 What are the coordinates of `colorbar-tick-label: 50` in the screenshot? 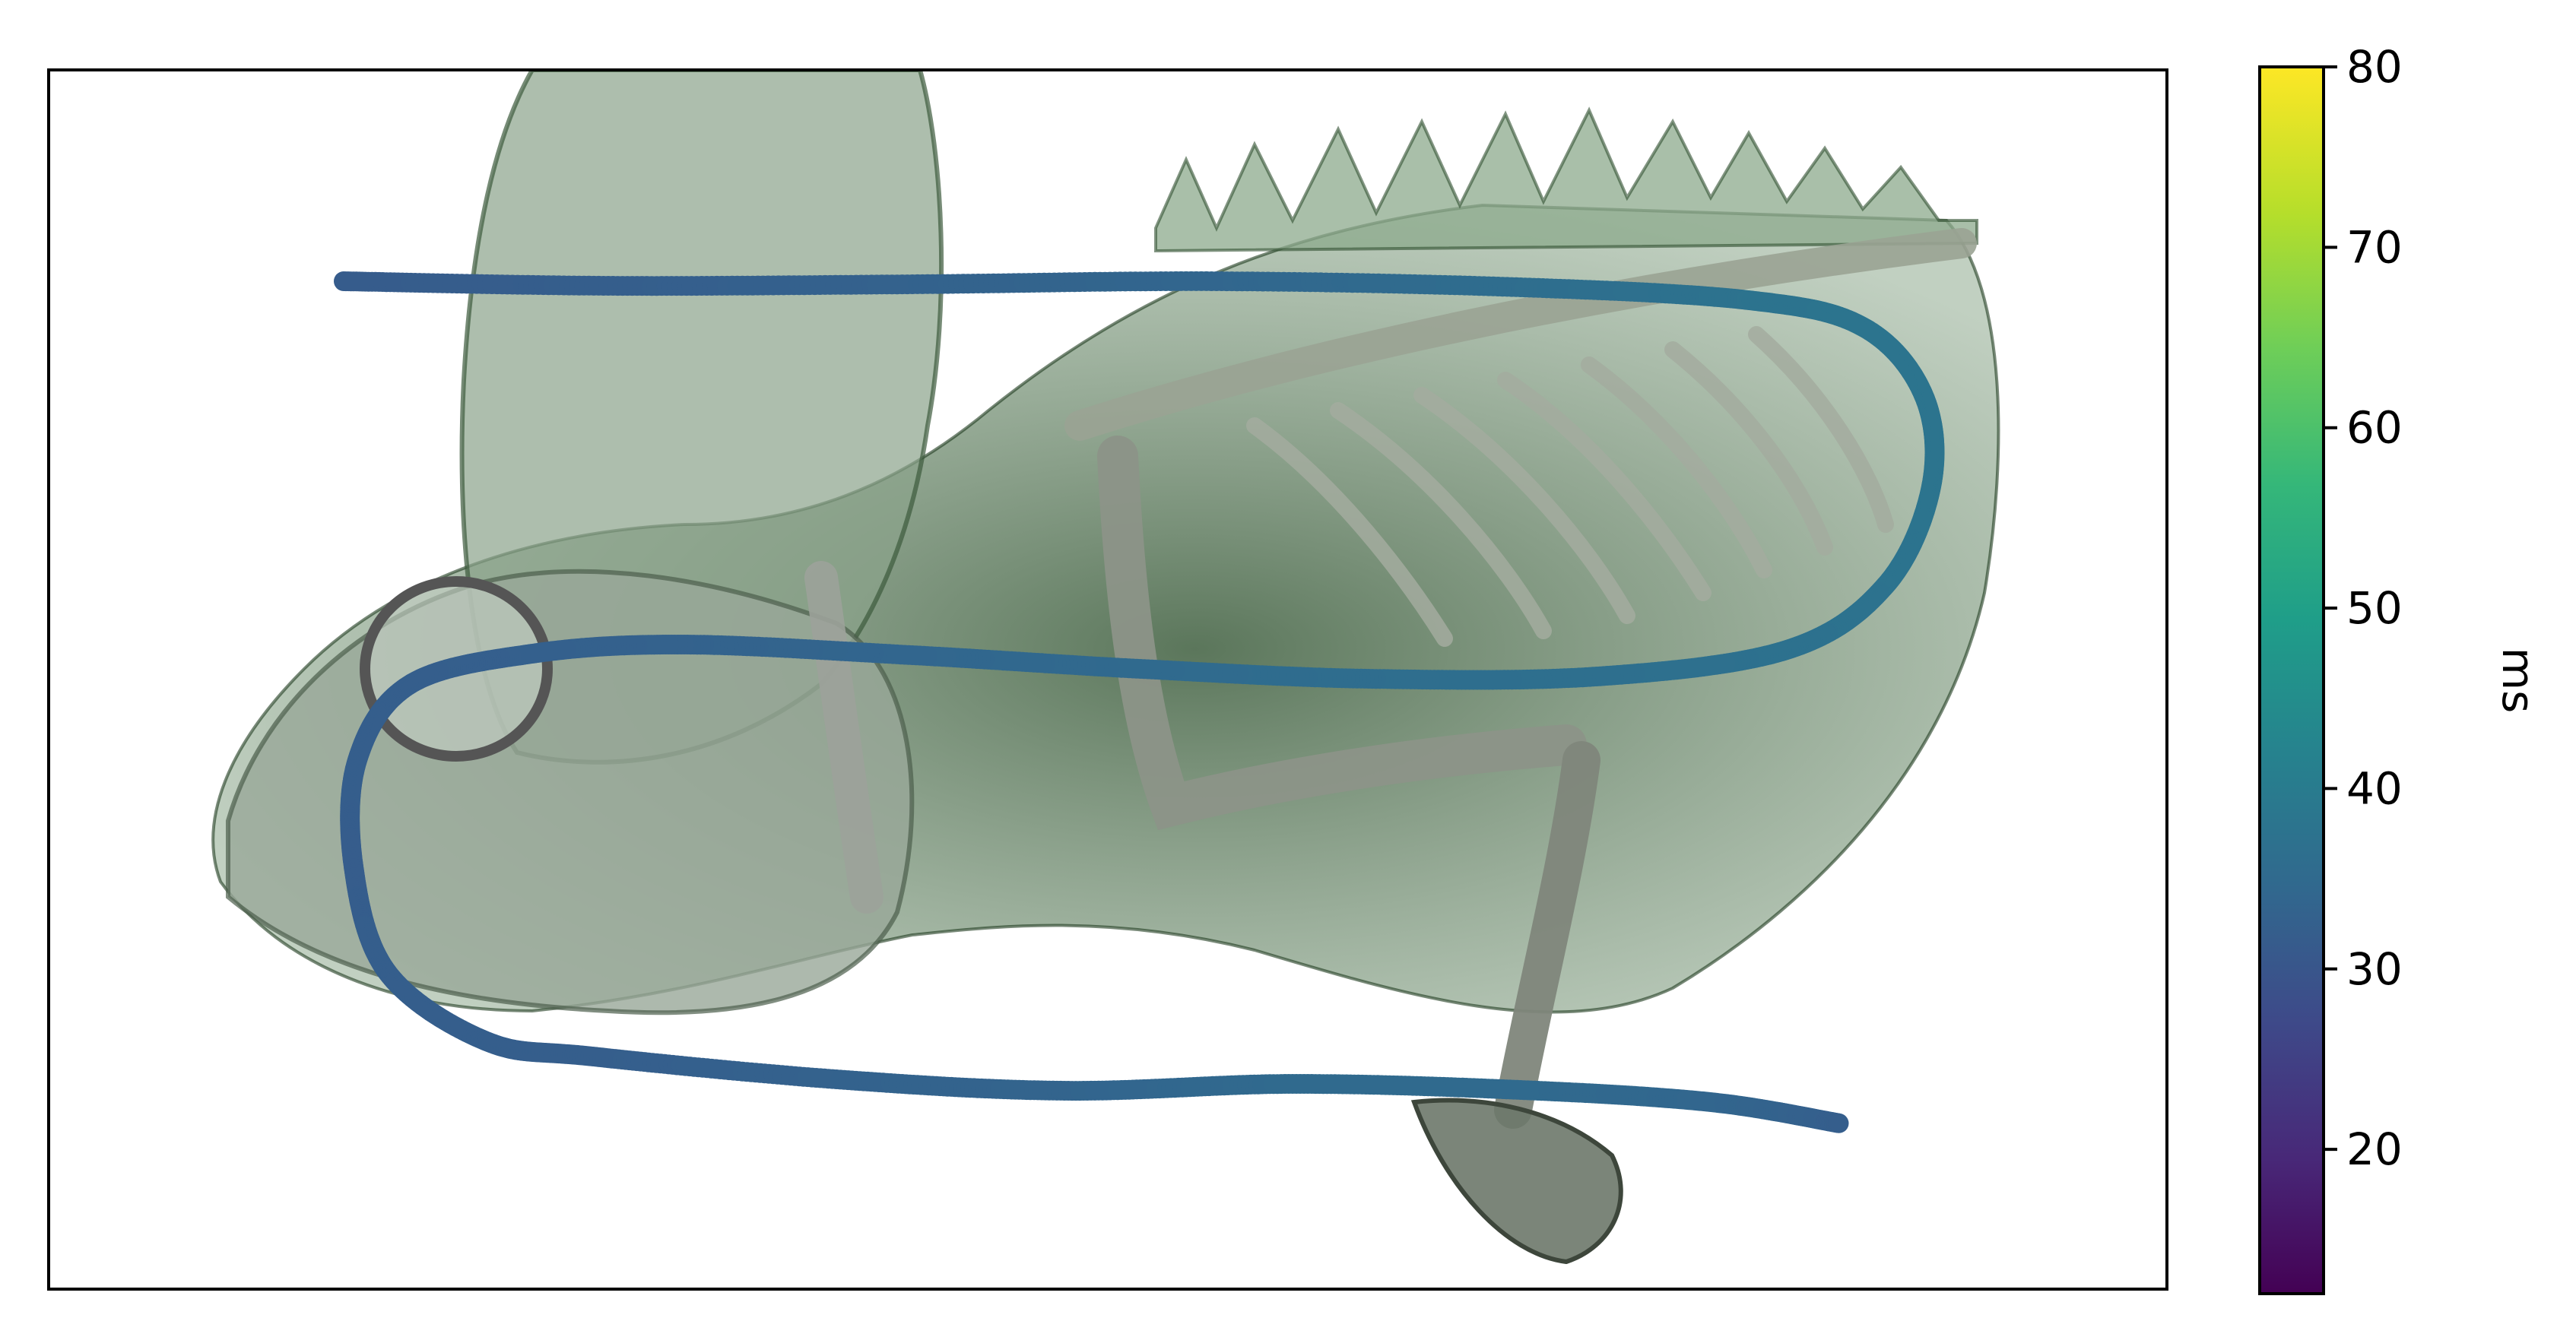 It's located at (2374, 608).